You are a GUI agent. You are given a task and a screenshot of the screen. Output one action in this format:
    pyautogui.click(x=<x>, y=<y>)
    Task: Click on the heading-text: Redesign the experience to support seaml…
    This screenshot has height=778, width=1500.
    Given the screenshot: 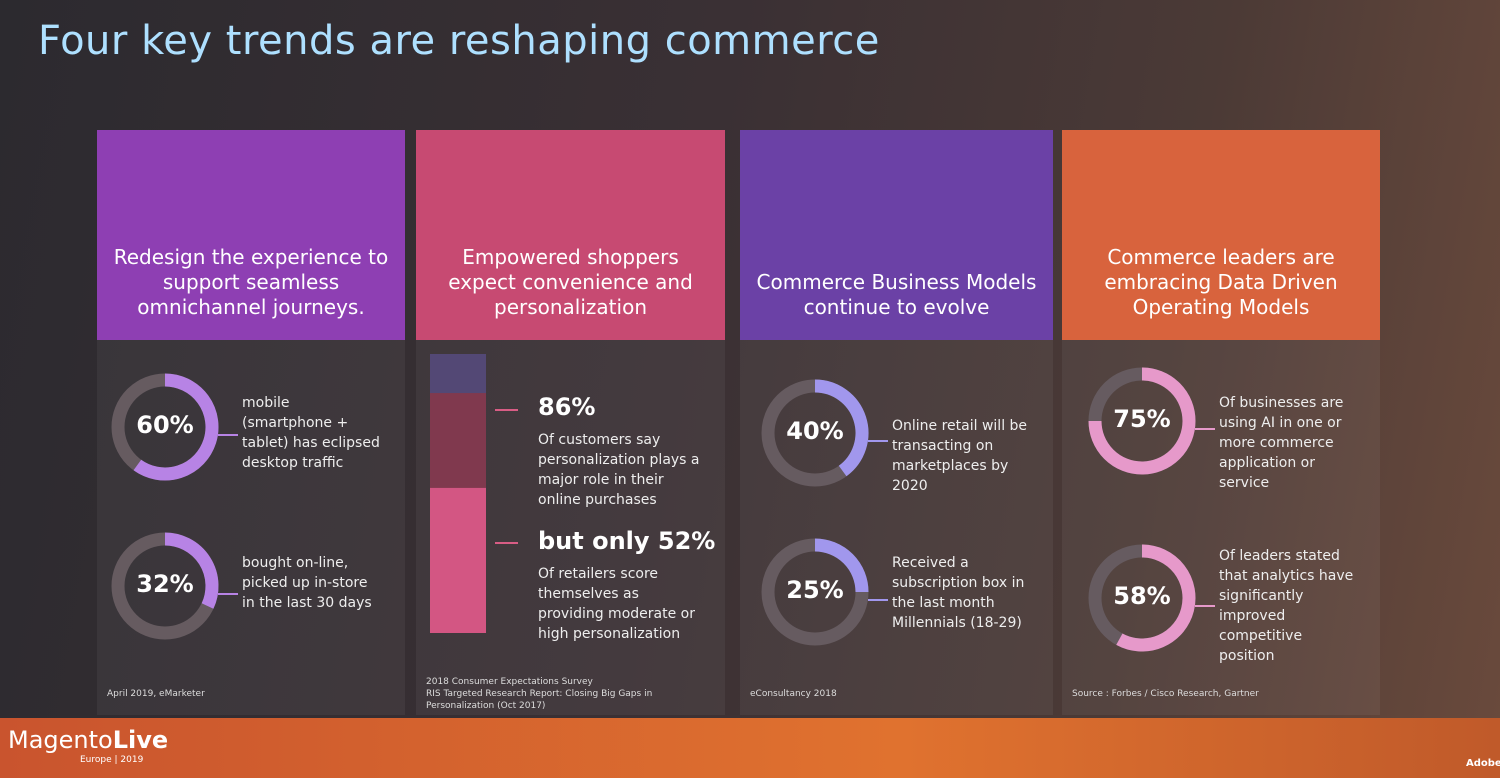 What is the action you would take?
    pyautogui.click(x=251, y=282)
    